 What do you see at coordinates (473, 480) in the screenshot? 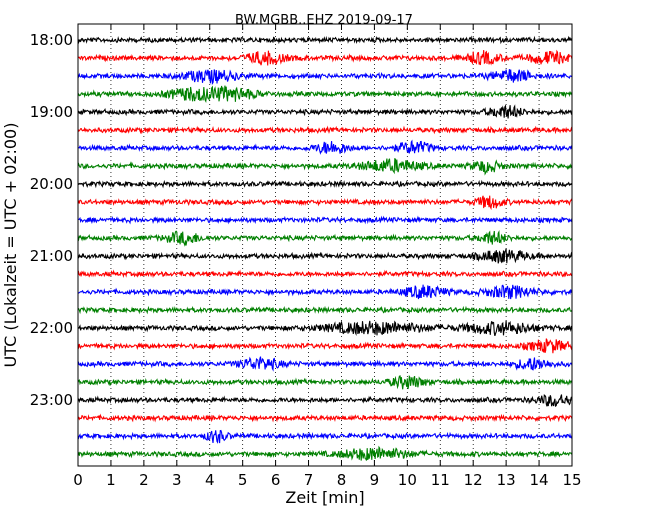
I see `x-tick-label: 12` at bounding box center [473, 480].